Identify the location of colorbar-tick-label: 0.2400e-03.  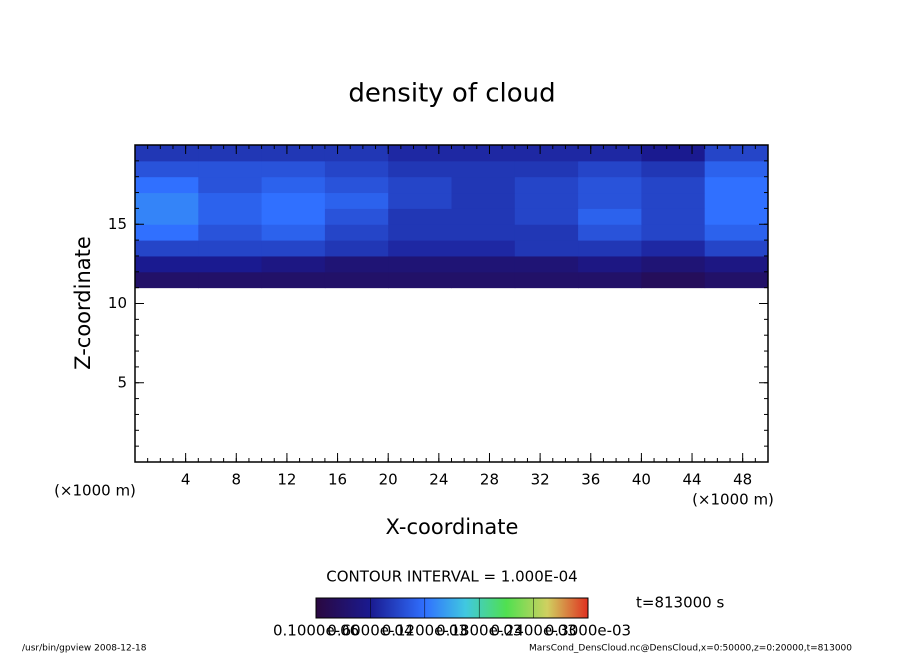
(533, 631).